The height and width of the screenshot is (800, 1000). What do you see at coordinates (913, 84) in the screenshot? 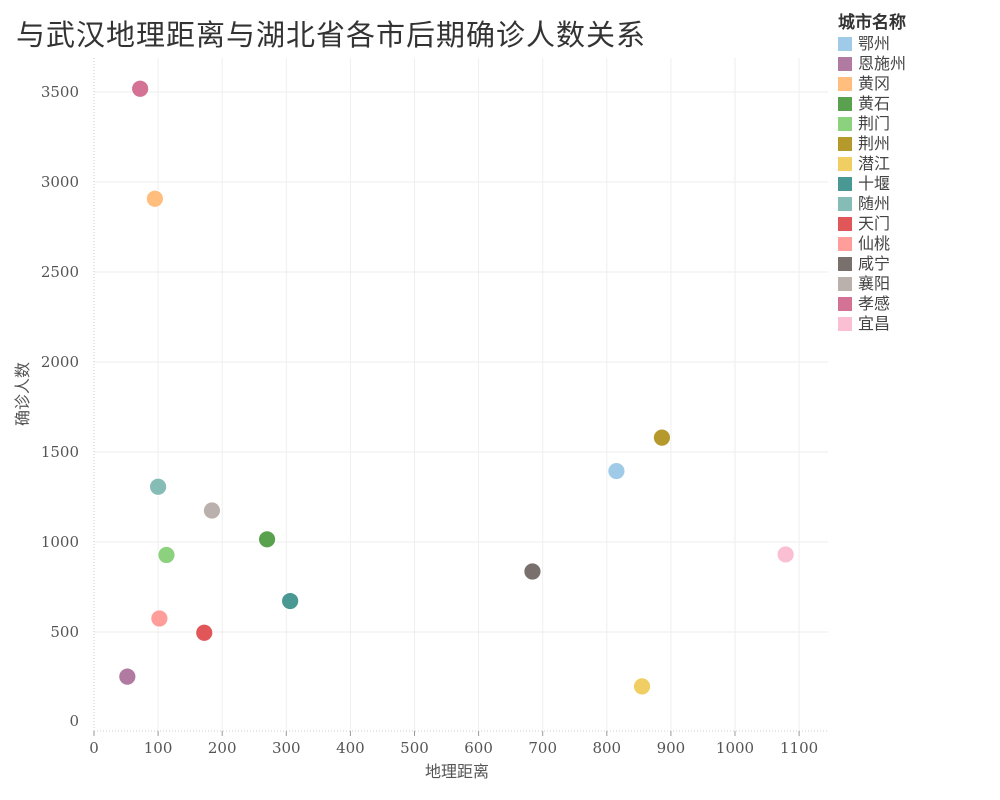
I see `legend-item: 黄冈` at bounding box center [913, 84].